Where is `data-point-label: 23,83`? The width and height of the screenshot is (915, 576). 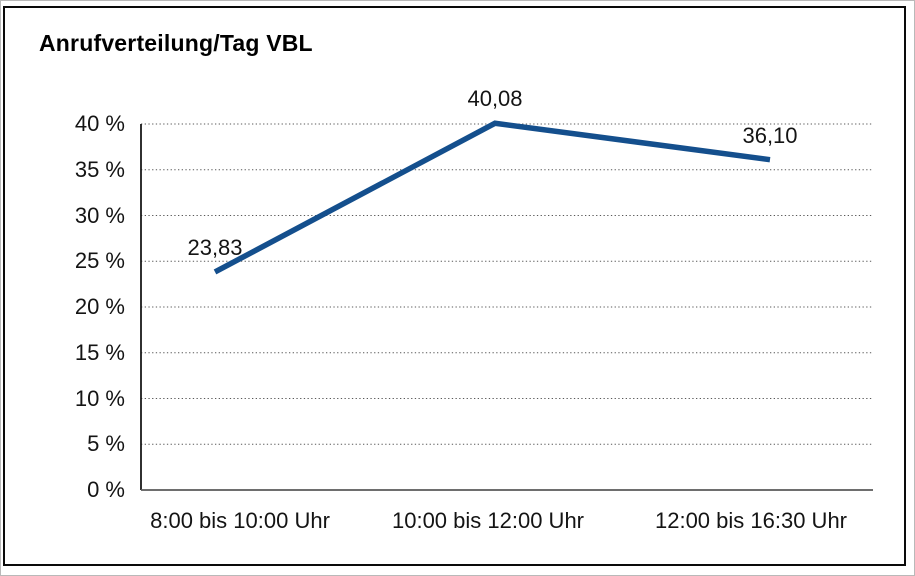 data-point-label: 23,83 is located at coordinates (215, 247).